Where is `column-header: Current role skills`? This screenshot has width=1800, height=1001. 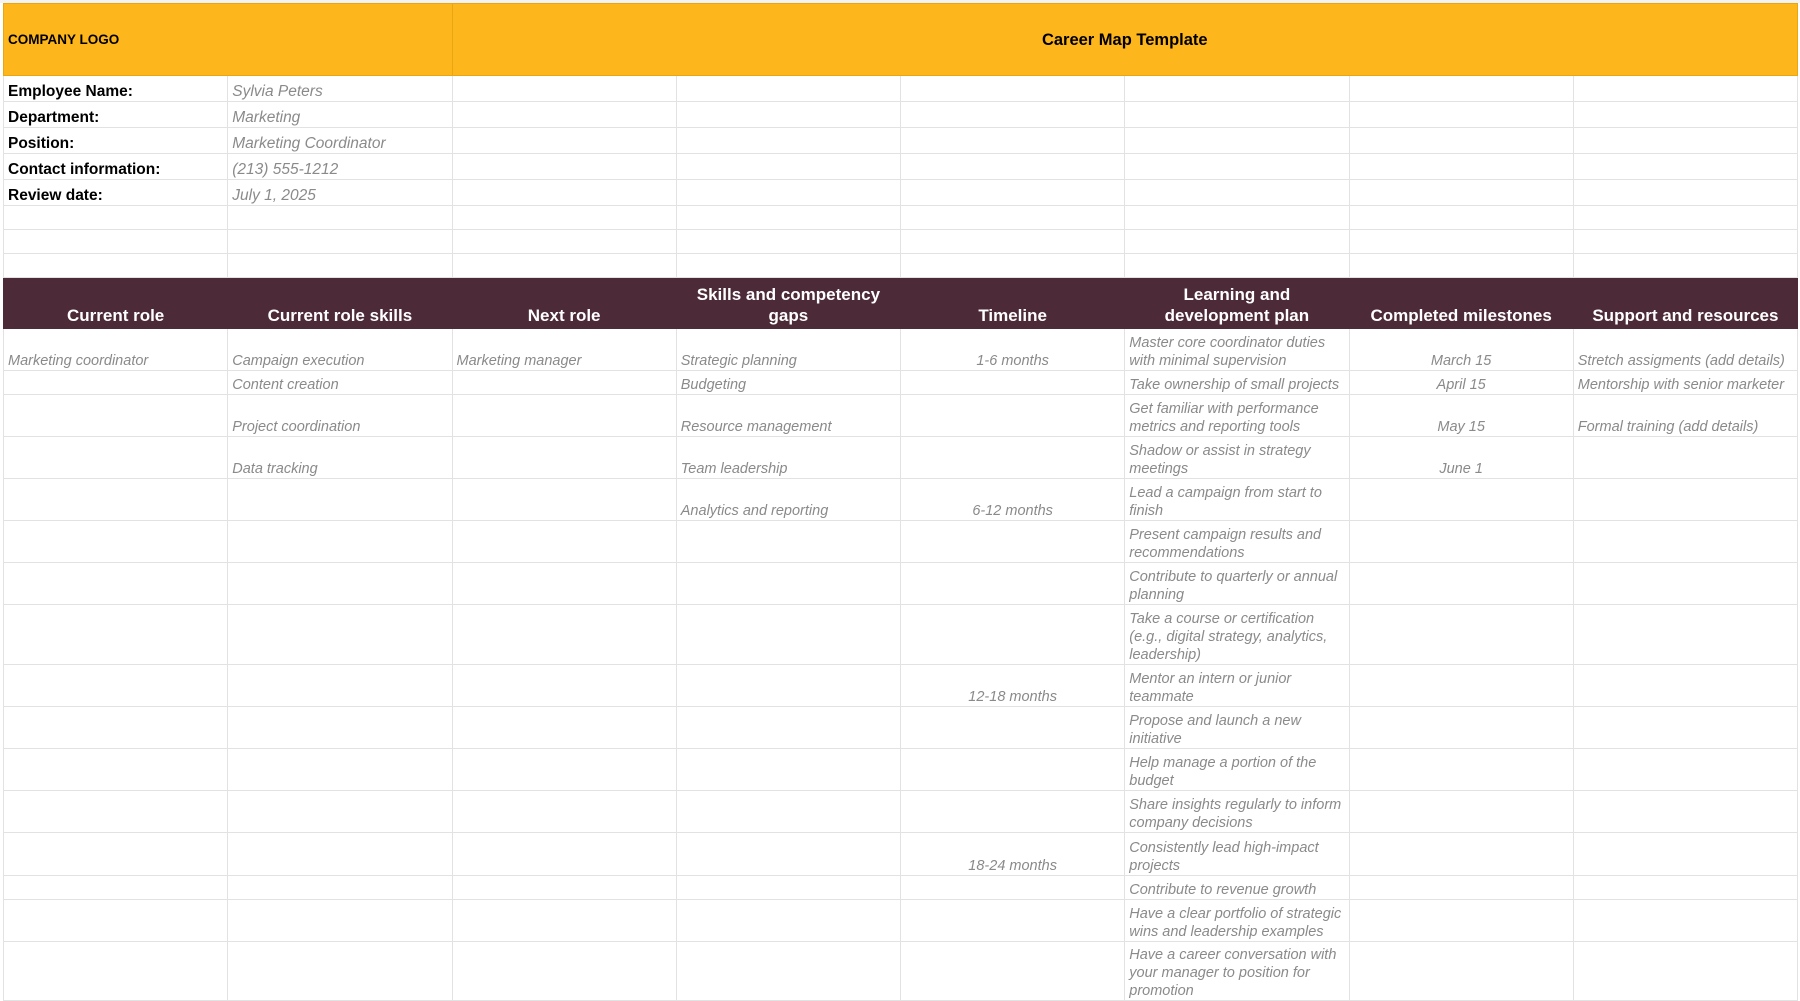 column-header: Current role skills is located at coordinates (340, 303).